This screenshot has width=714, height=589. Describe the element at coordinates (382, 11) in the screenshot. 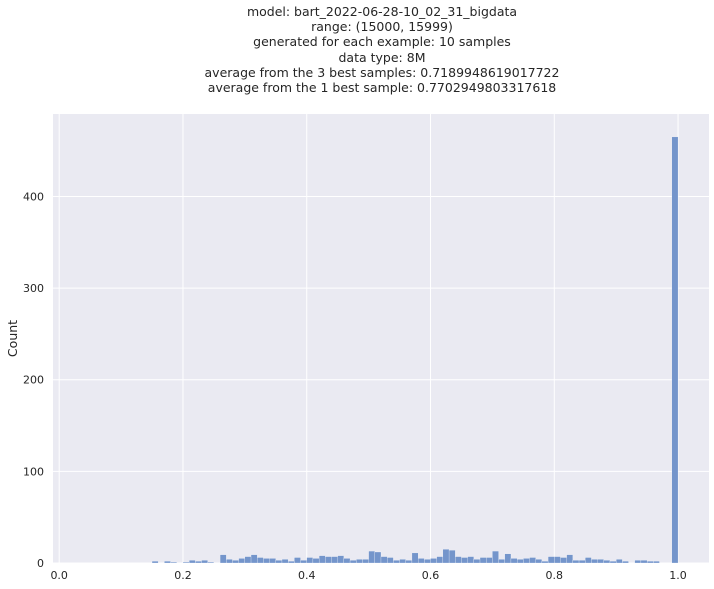

I see `title-line-model: model: bart_2022-06-28-10_02_31_bigdata` at that location.